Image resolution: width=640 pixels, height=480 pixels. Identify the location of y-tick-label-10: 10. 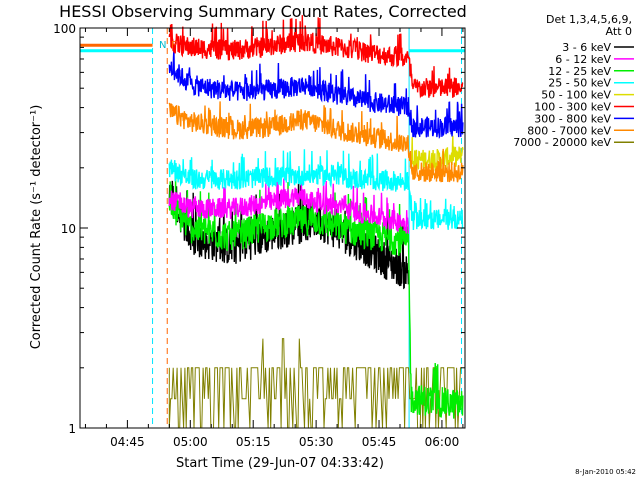
(68, 229).